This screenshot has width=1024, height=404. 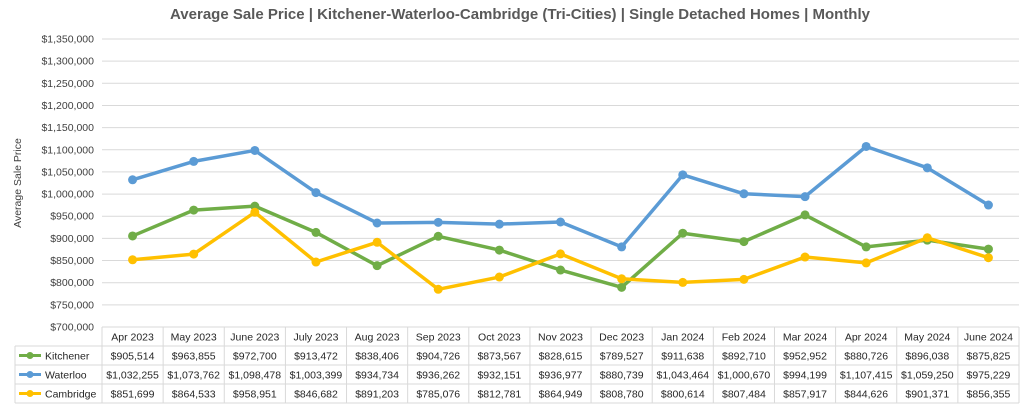 What do you see at coordinates (255, 395) in the screenshot?
I see `table-cell: $958,951` at bounding box center [255, 395].